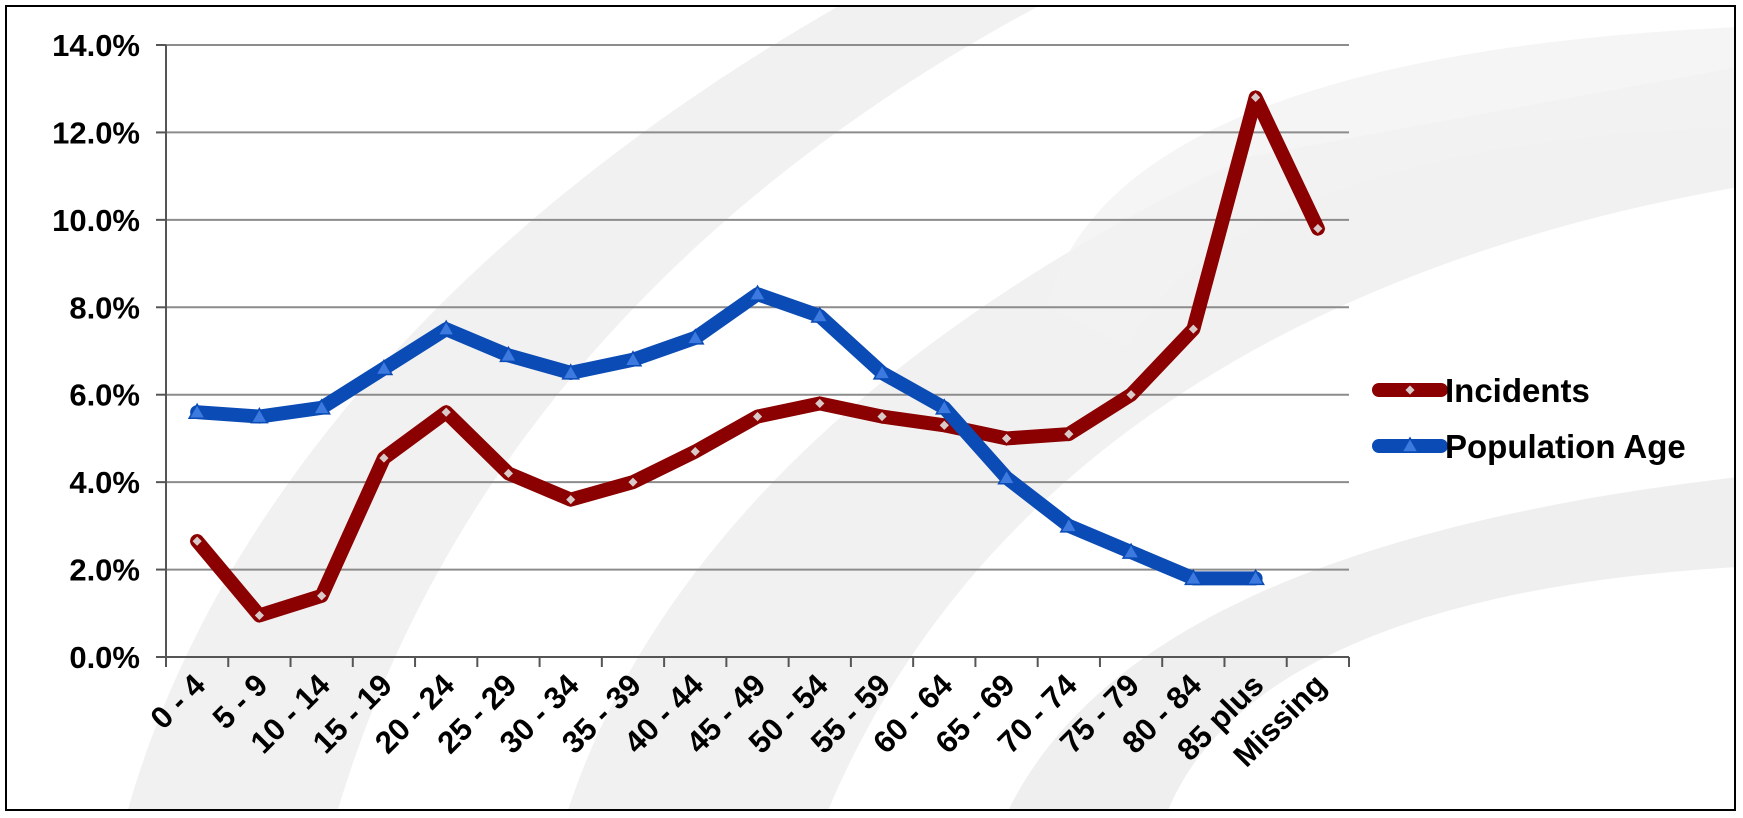 This screenshot has width=1743, height=818. Describe the element at coordinates (1517, 390) in the screenshot. I see `legend-label: Incidents` at that location.